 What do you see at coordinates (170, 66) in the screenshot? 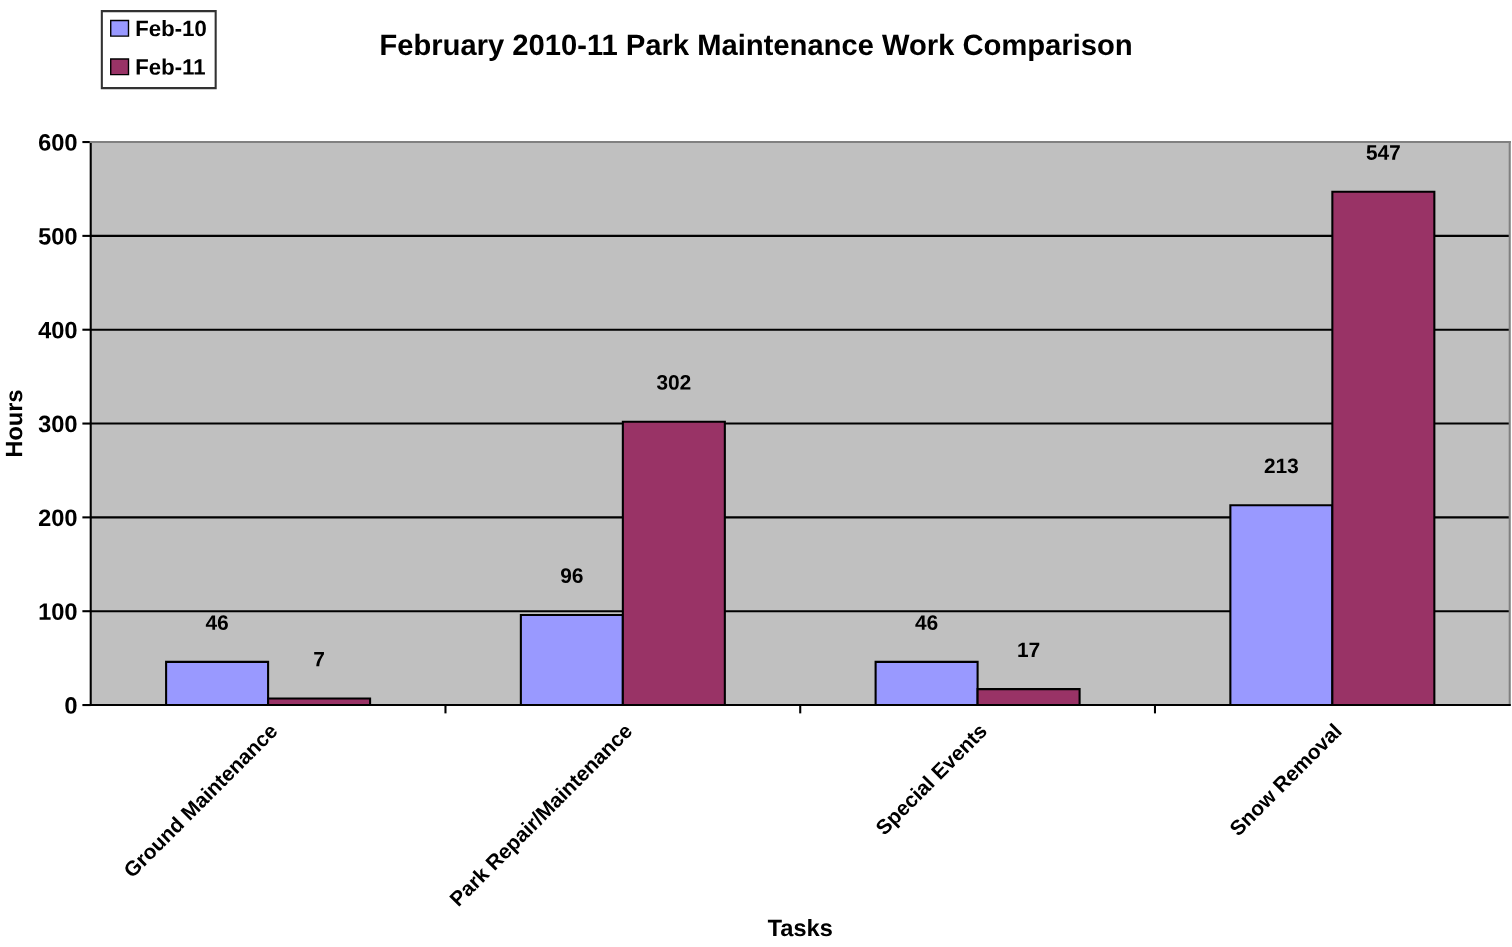
I see `legend-label: Feb-11` at bounding box center [170, 66].